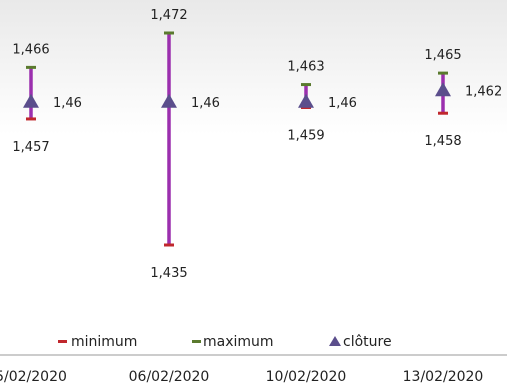 Image resolution: width=507 pixels, height=385 pixels. I want to click on legend-maximum-label: maximum, so click(238, 342).